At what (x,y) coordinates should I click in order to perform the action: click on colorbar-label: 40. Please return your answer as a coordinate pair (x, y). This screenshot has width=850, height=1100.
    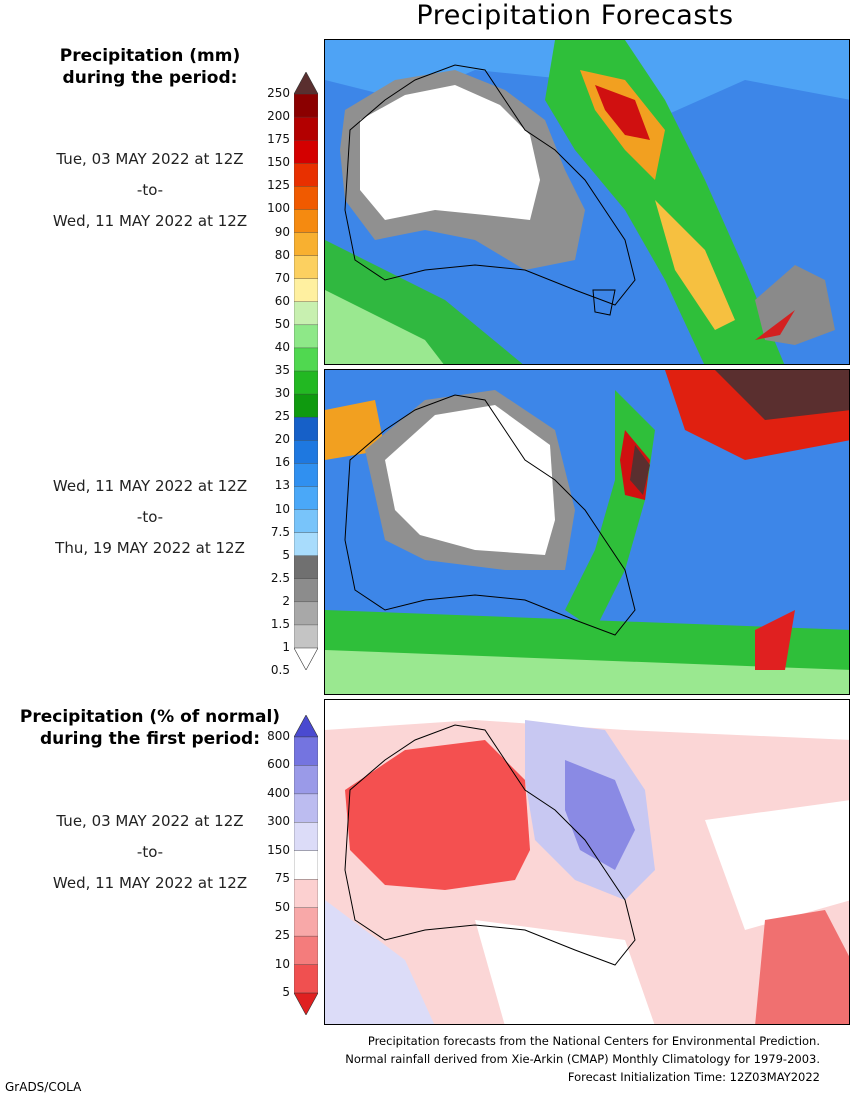
    Looking at the image, I should click on (282, 346).